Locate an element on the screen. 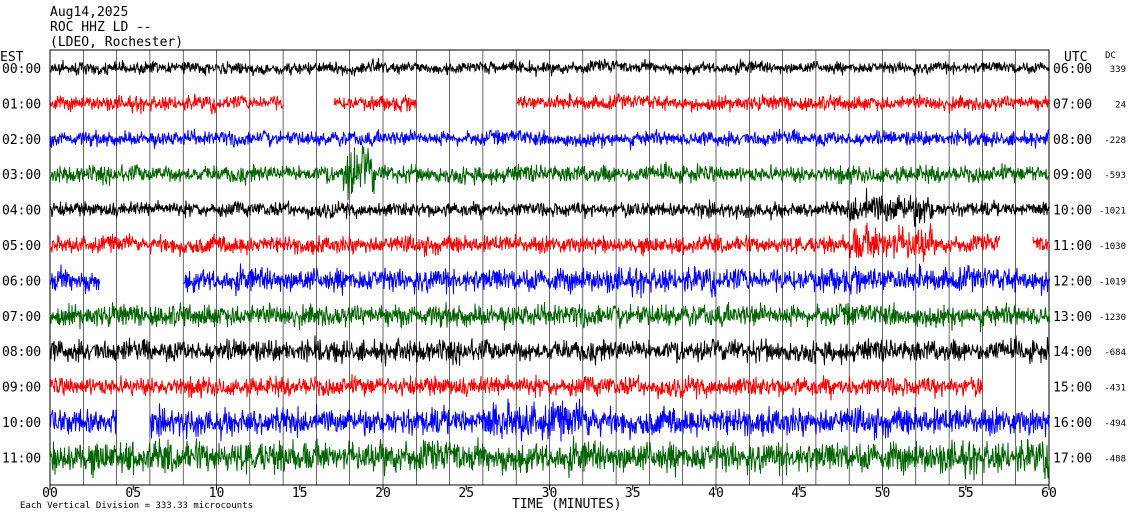  dc-offset-label: -494 is located at coordinates (1115, 424).